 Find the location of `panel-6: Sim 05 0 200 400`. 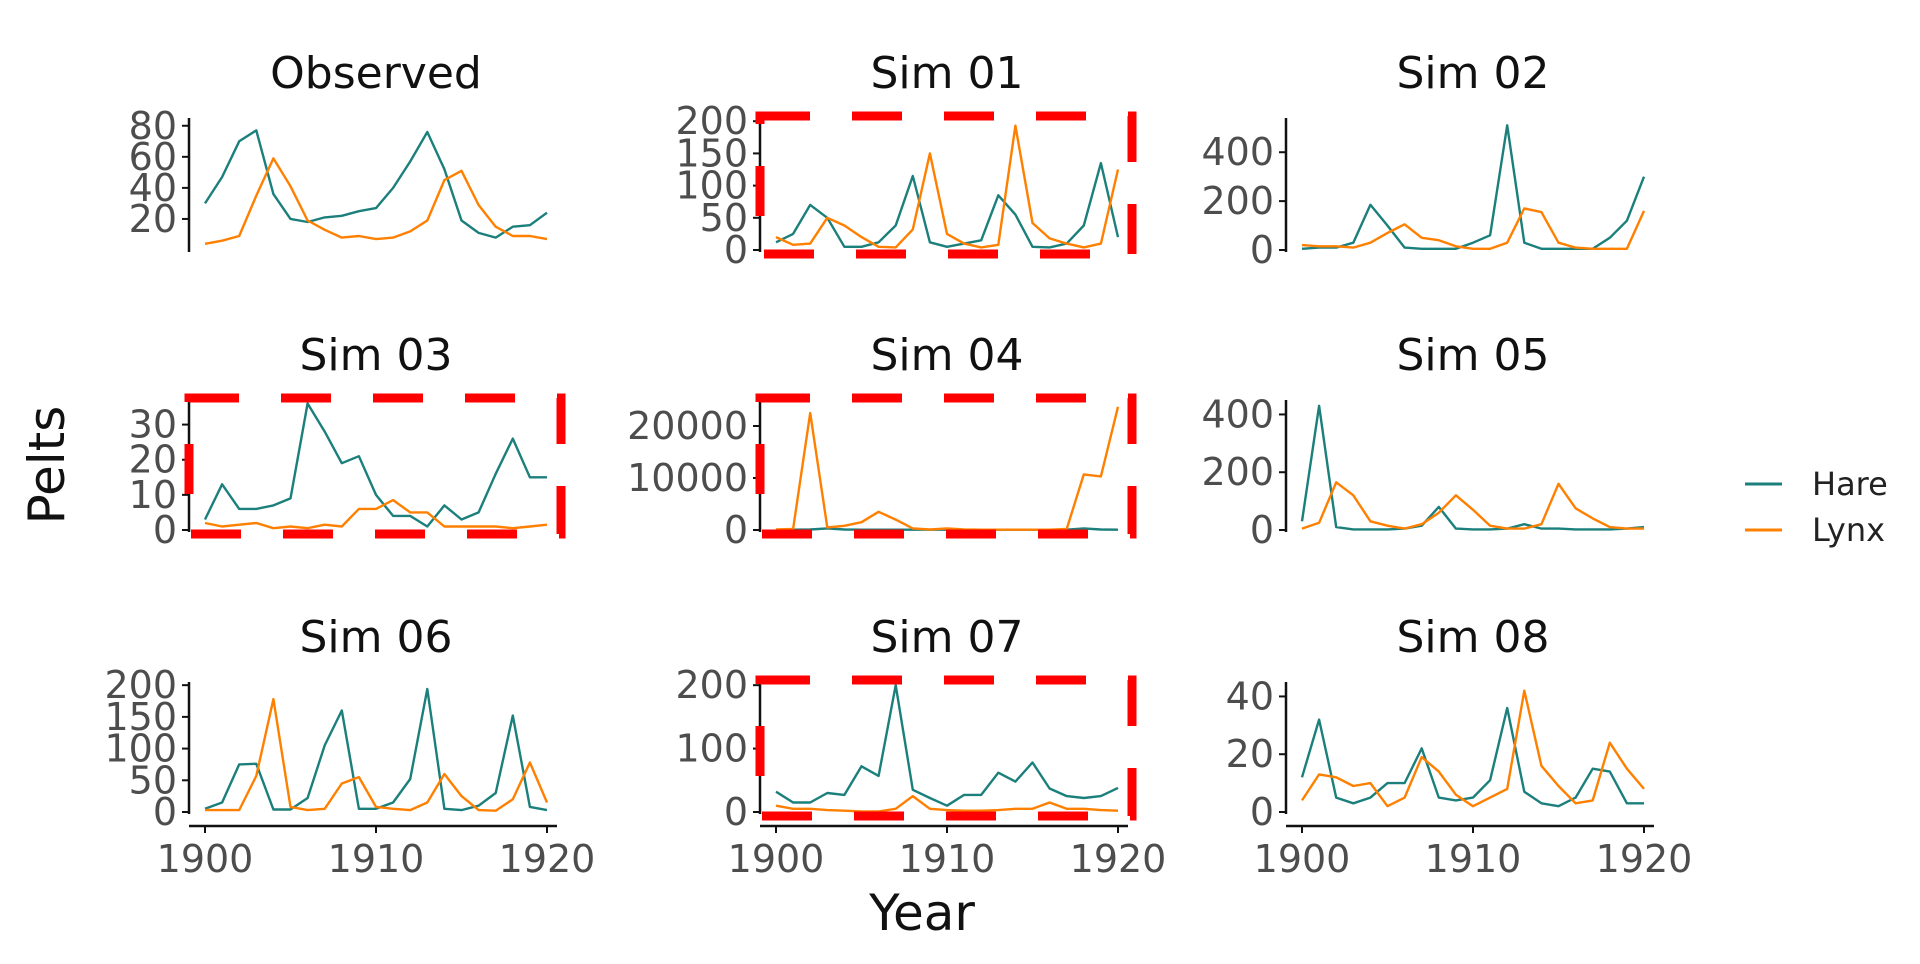

panel-6: Sim 05 0 200 400 is located at coordinates (1423, 441).